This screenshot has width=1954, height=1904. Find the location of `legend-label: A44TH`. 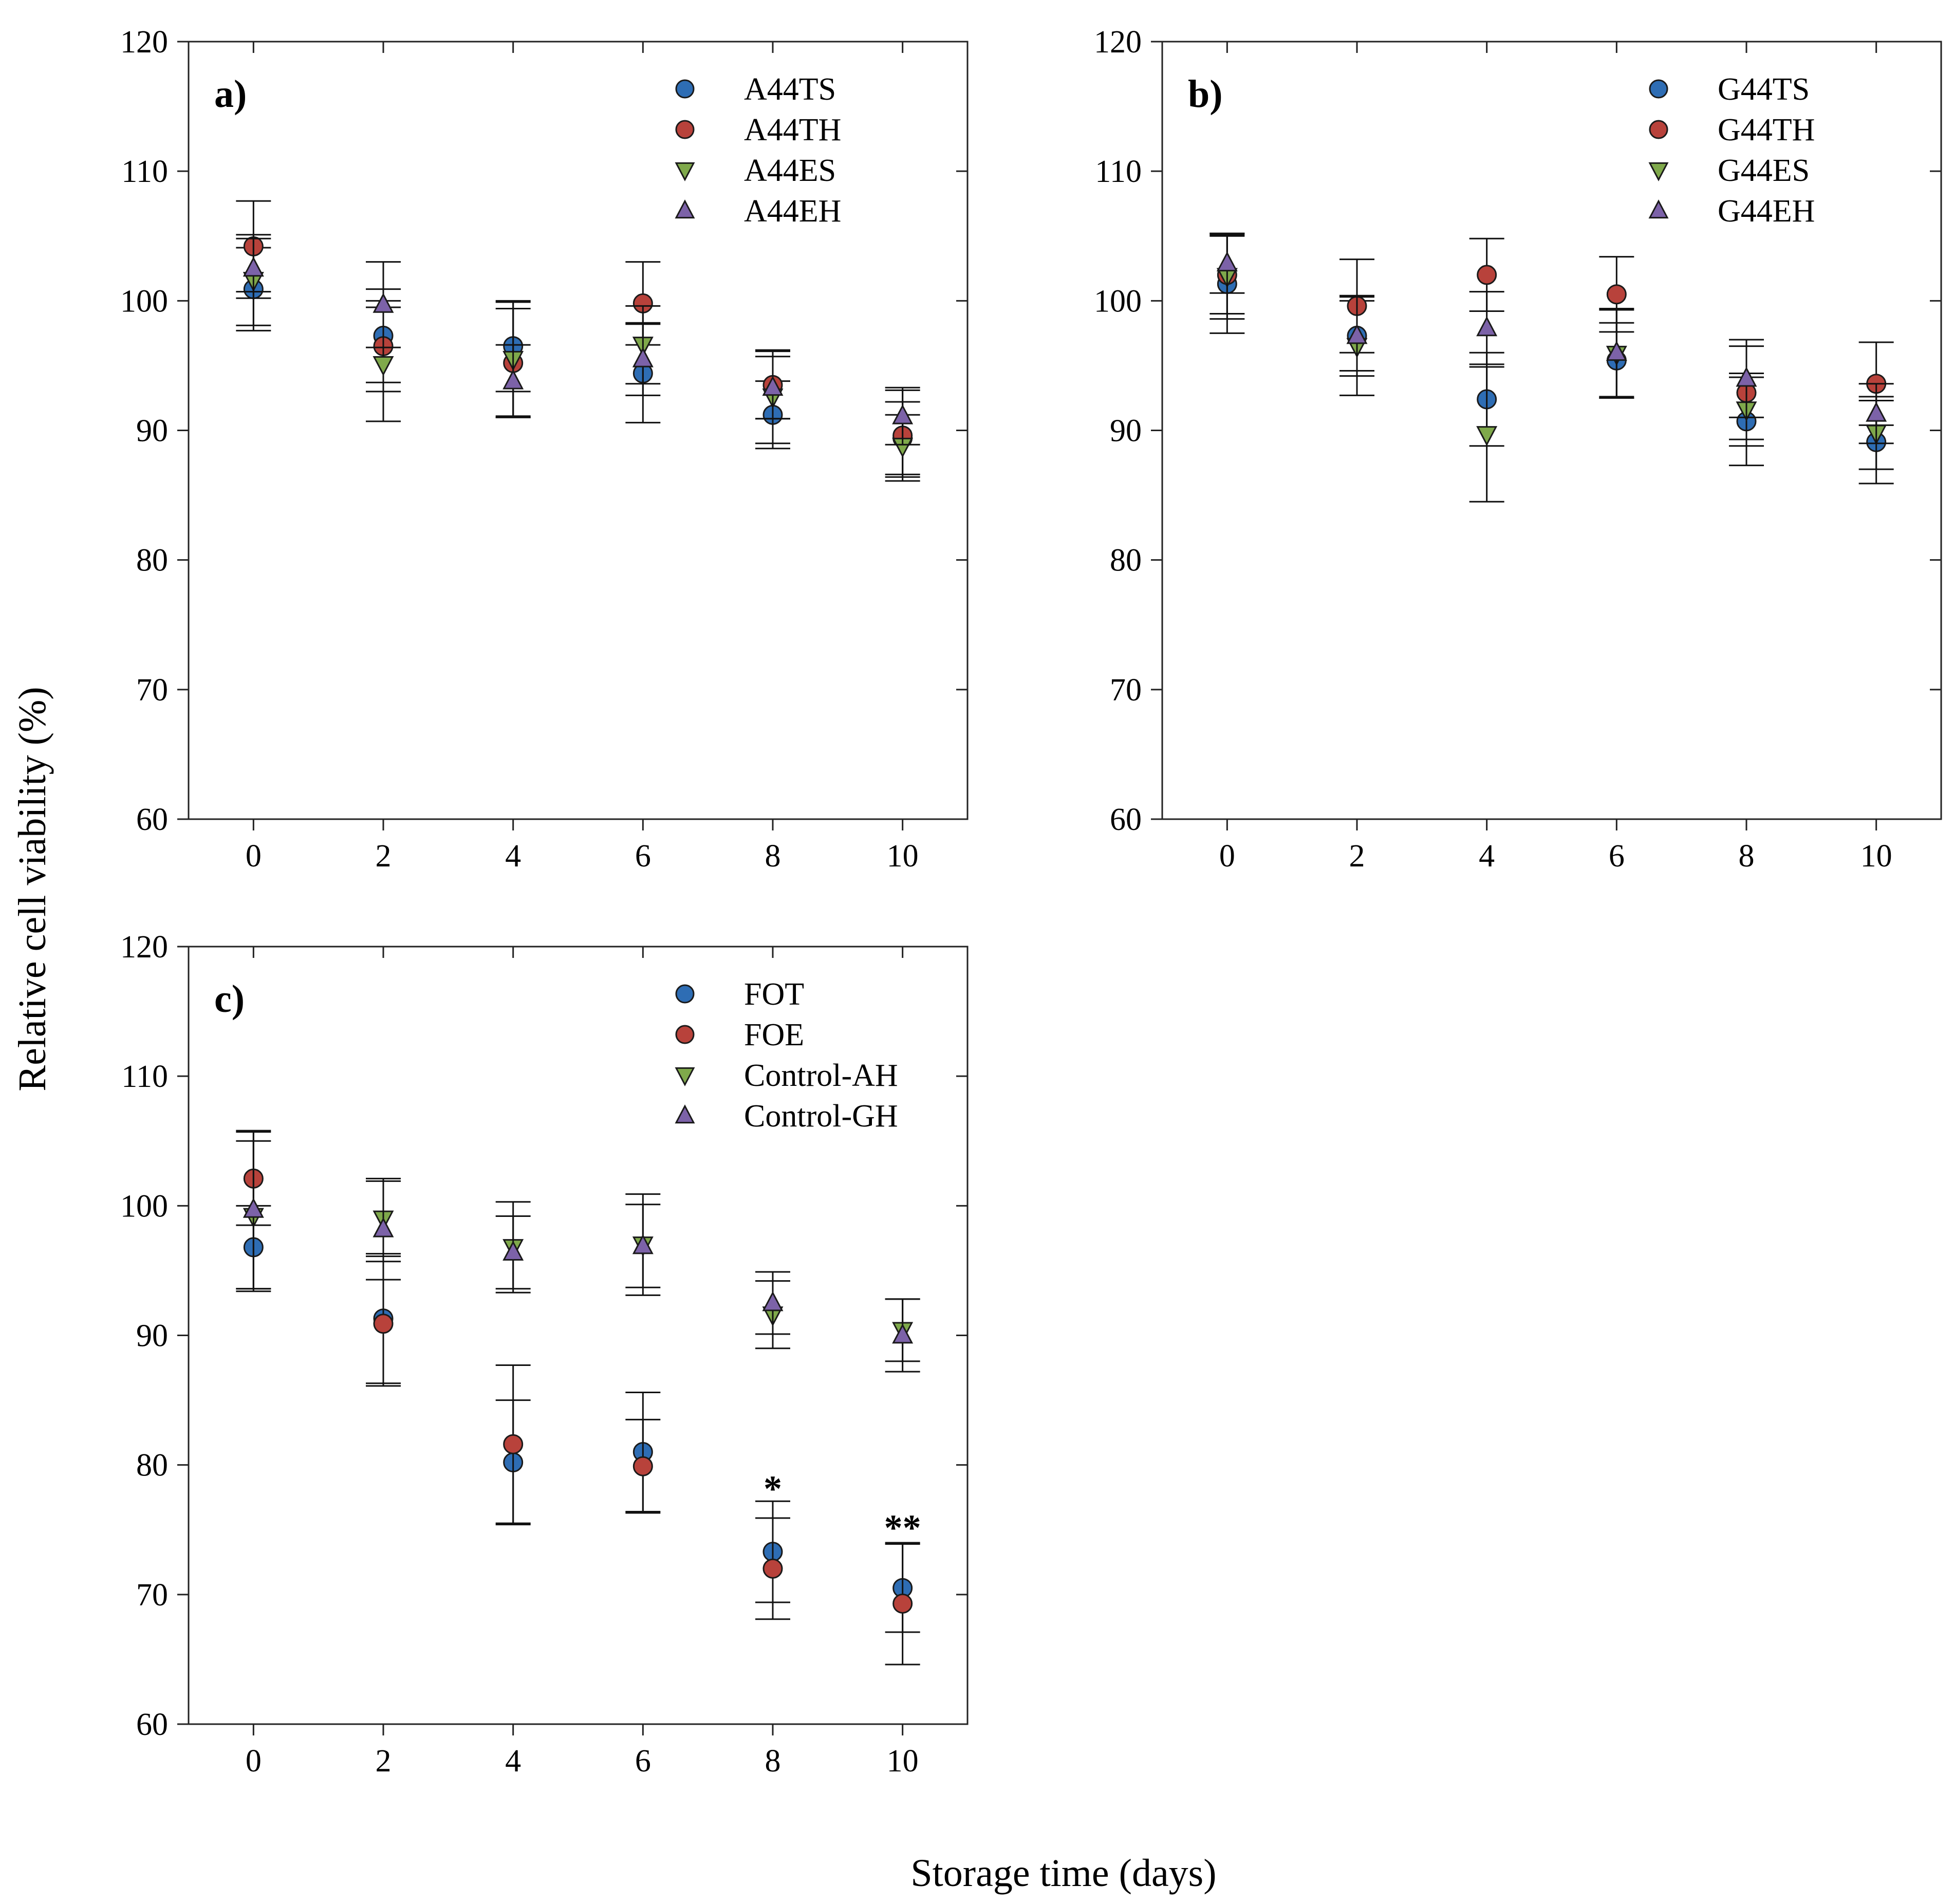

legend-label: A44TH is located at coordinates (792, 130).